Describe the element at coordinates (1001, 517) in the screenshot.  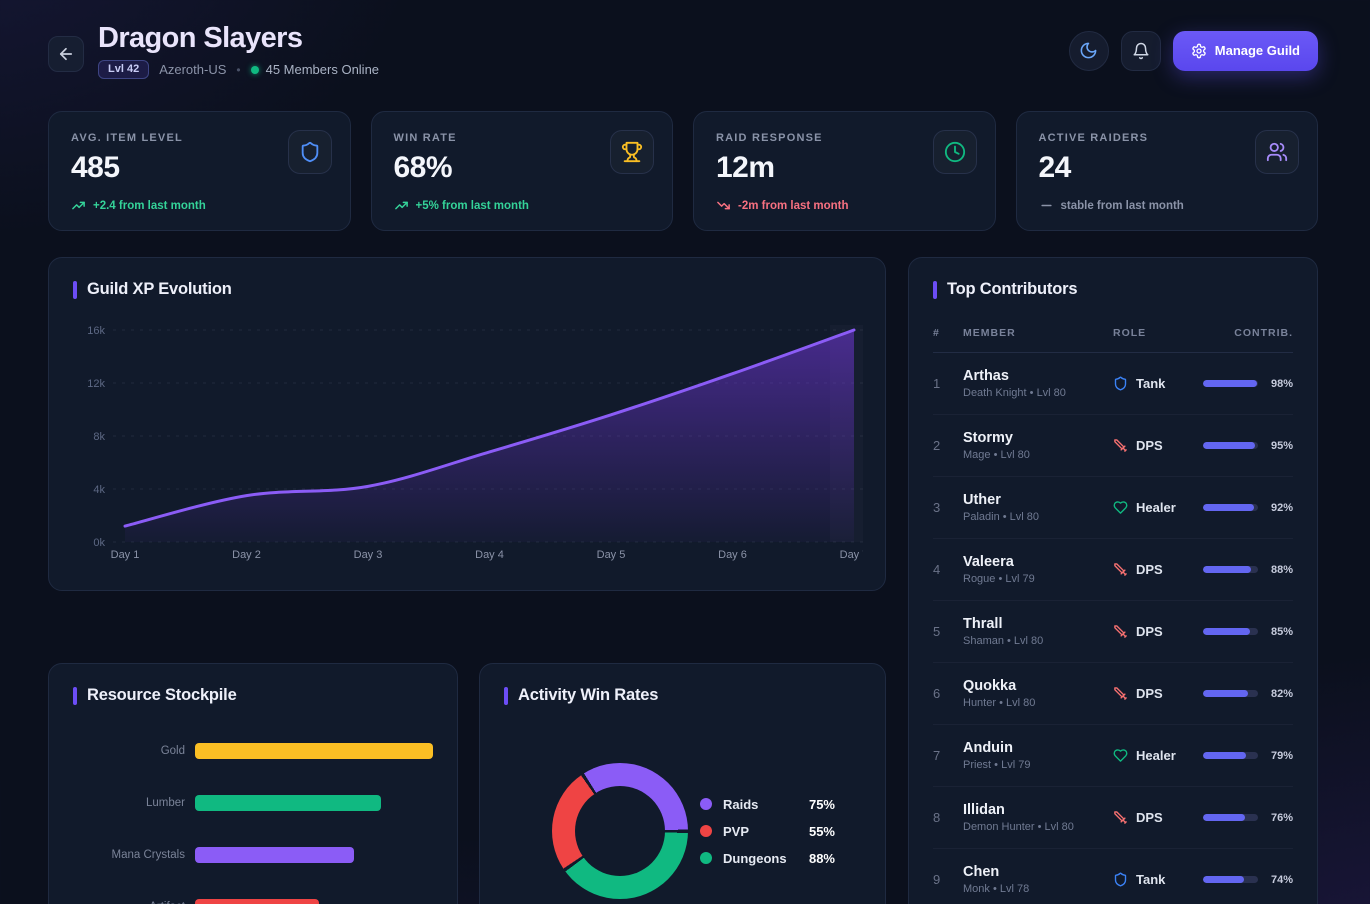
I see `contributor-detail: Paladin • Lvl 80` at that location.